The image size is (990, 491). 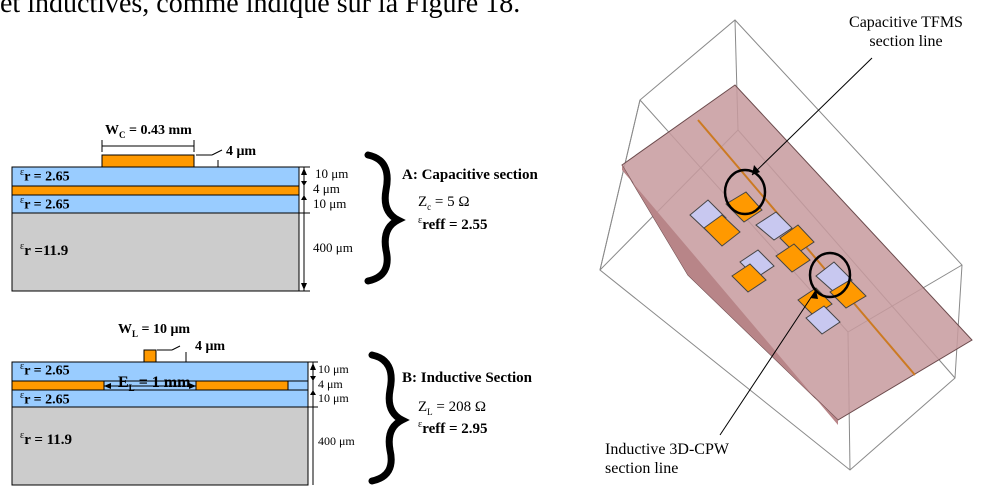 What do you see at coordinates (812, 116) in the screenshot?
I see `capacitive-leader-line` at bounding box center [812, 116].